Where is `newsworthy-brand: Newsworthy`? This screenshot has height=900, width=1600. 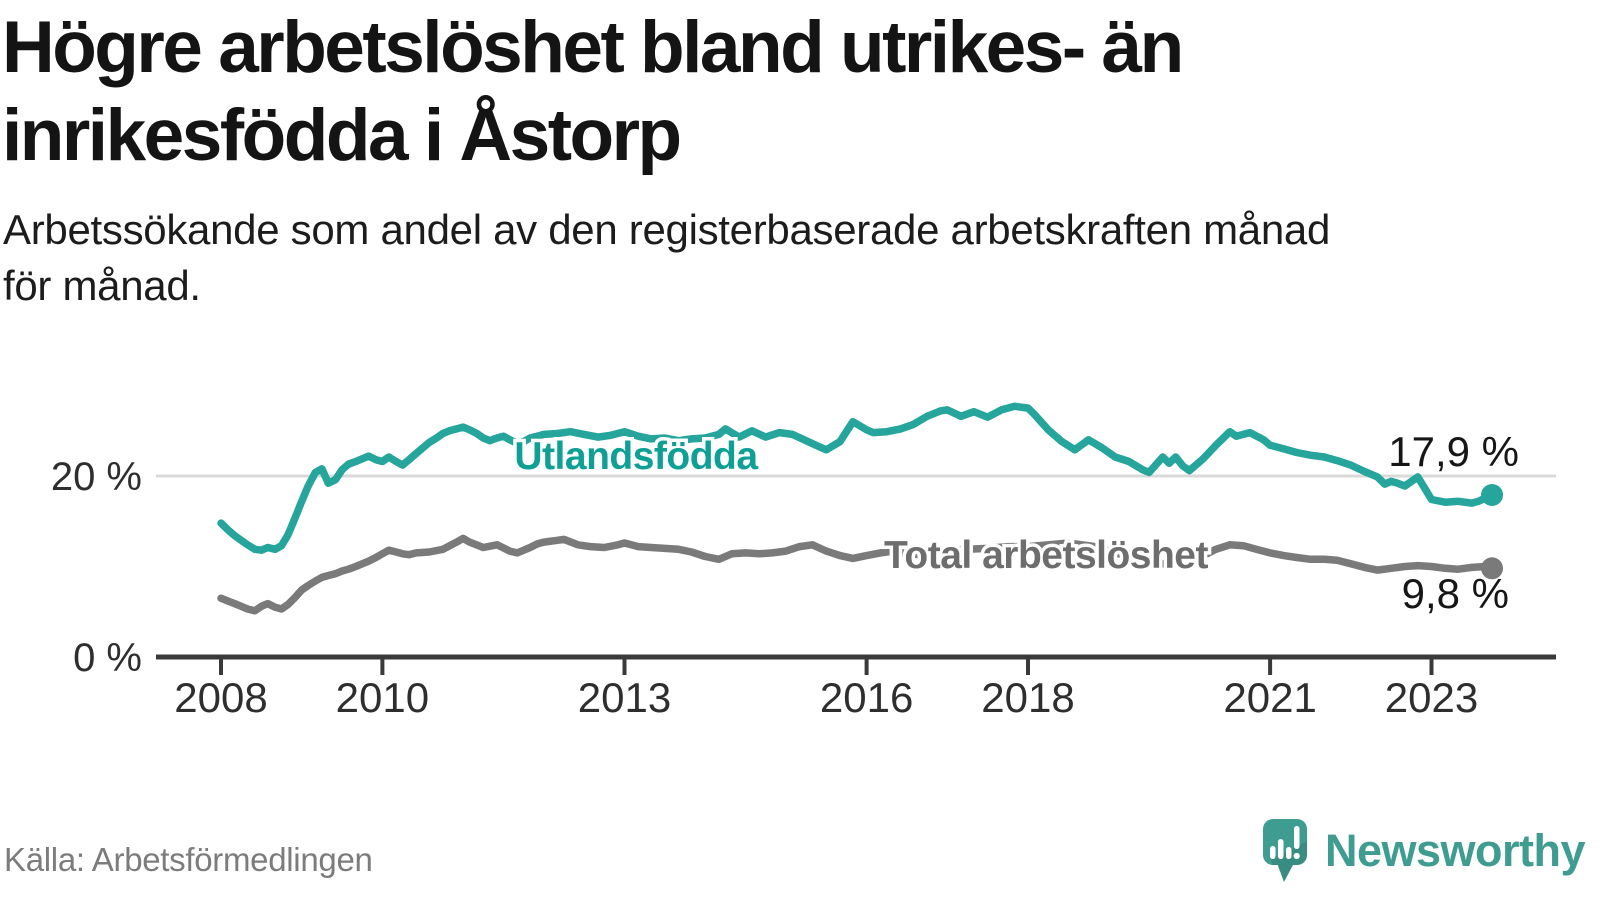
newsworthy-brand: Newsworthy is located at coordinates (1424, 851).